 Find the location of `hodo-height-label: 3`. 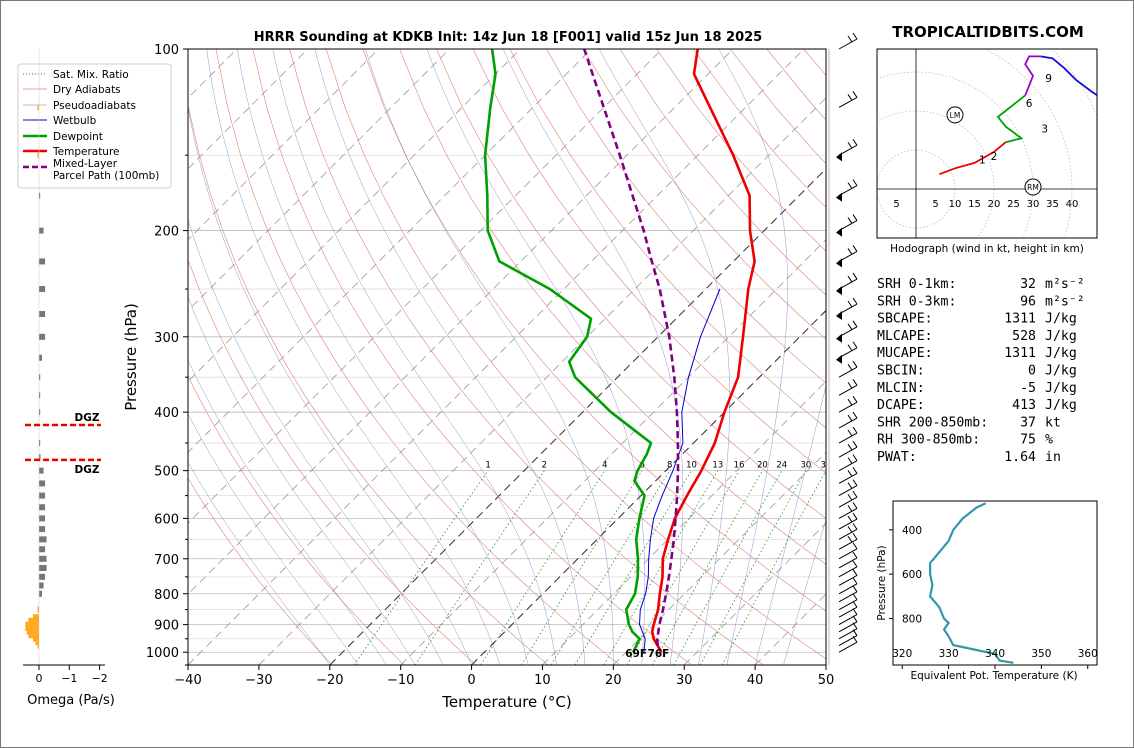

hodo-height-label: 3 is located at coordinates (1044, 129).